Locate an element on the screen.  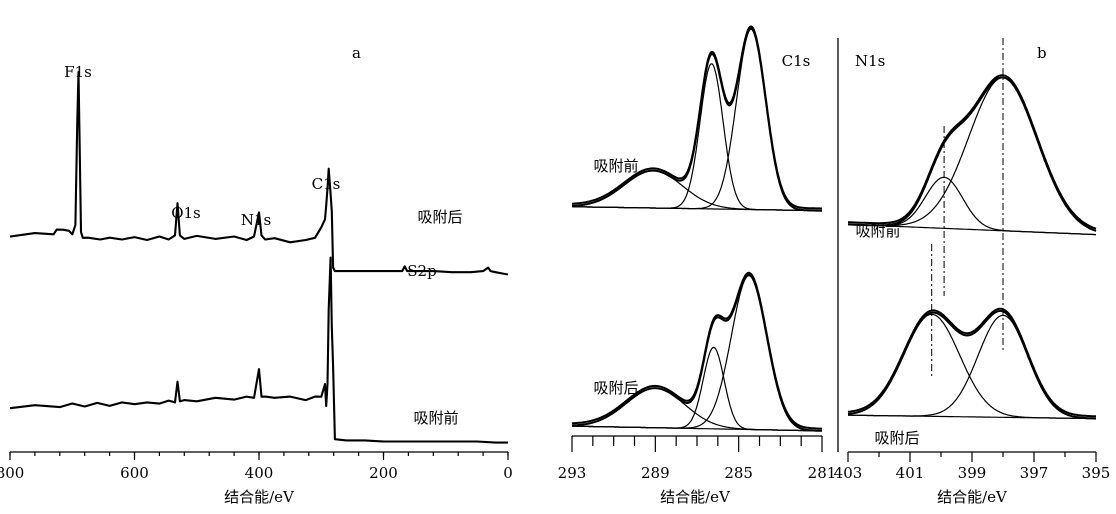
panel-c1s-title: C1s is located at coordinates (796, 61).